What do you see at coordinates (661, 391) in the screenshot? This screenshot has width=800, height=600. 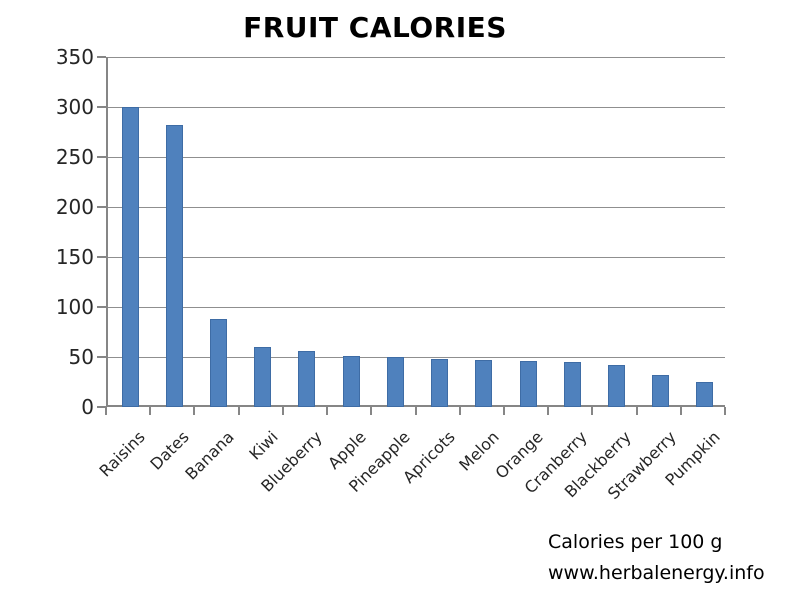 I see `bar-strawberry` at bounding box center [661, 391].